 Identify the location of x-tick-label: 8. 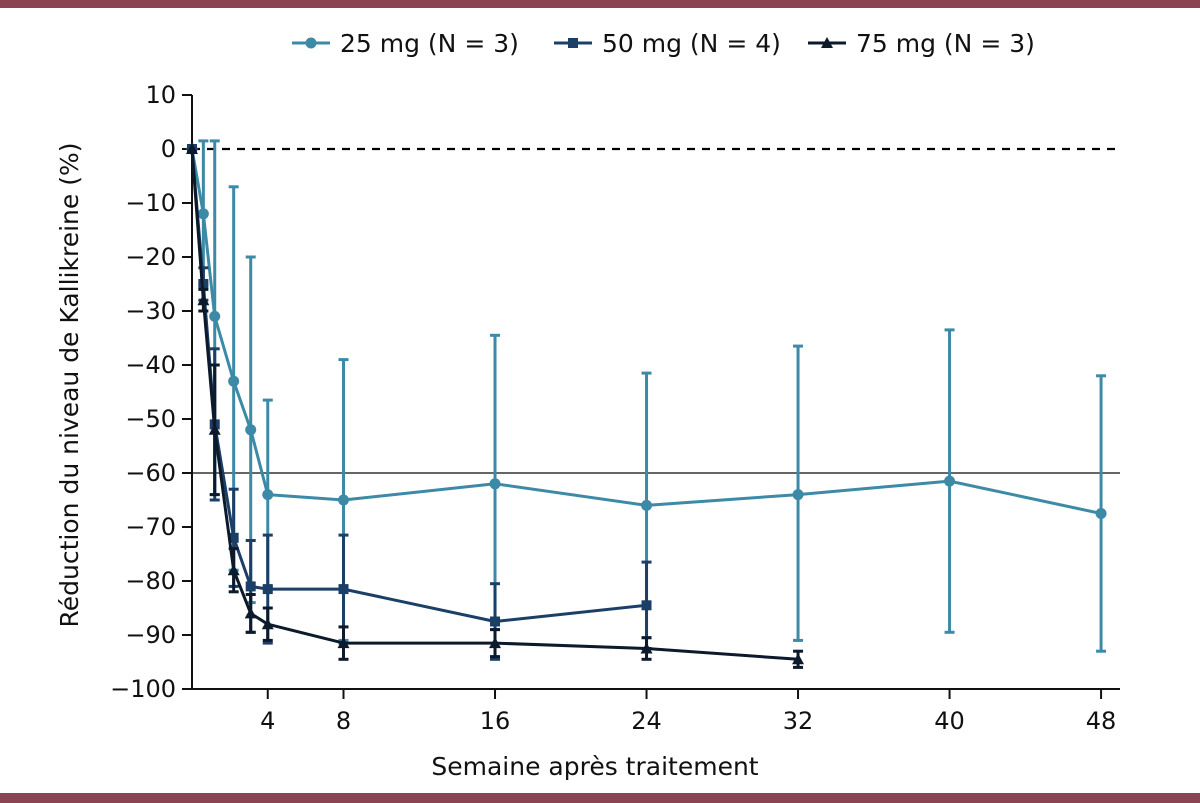
(343, 721).